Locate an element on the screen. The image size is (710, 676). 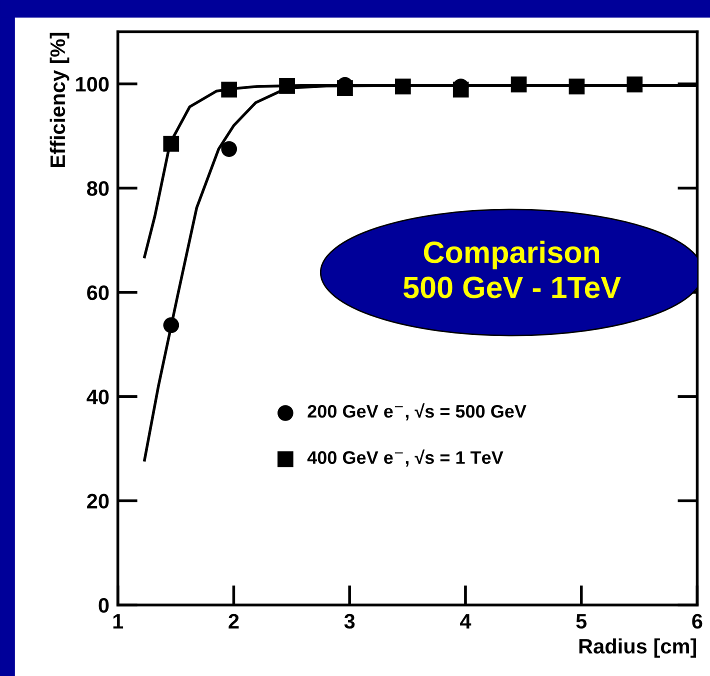
y-tick-label: 80 is located at coordinates (98, 188).